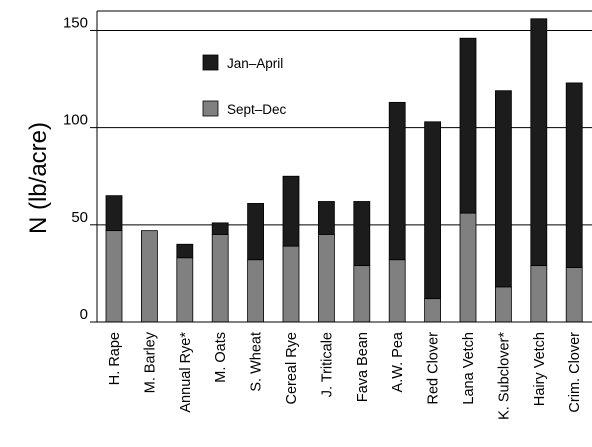 Image resolution: width=592 pixels, height=447 pixels. What do you see at coordinates (255, 63) in the screenshot?
I see `legend-label-jan-april: Jan–April` at bounding box center [255, 63].